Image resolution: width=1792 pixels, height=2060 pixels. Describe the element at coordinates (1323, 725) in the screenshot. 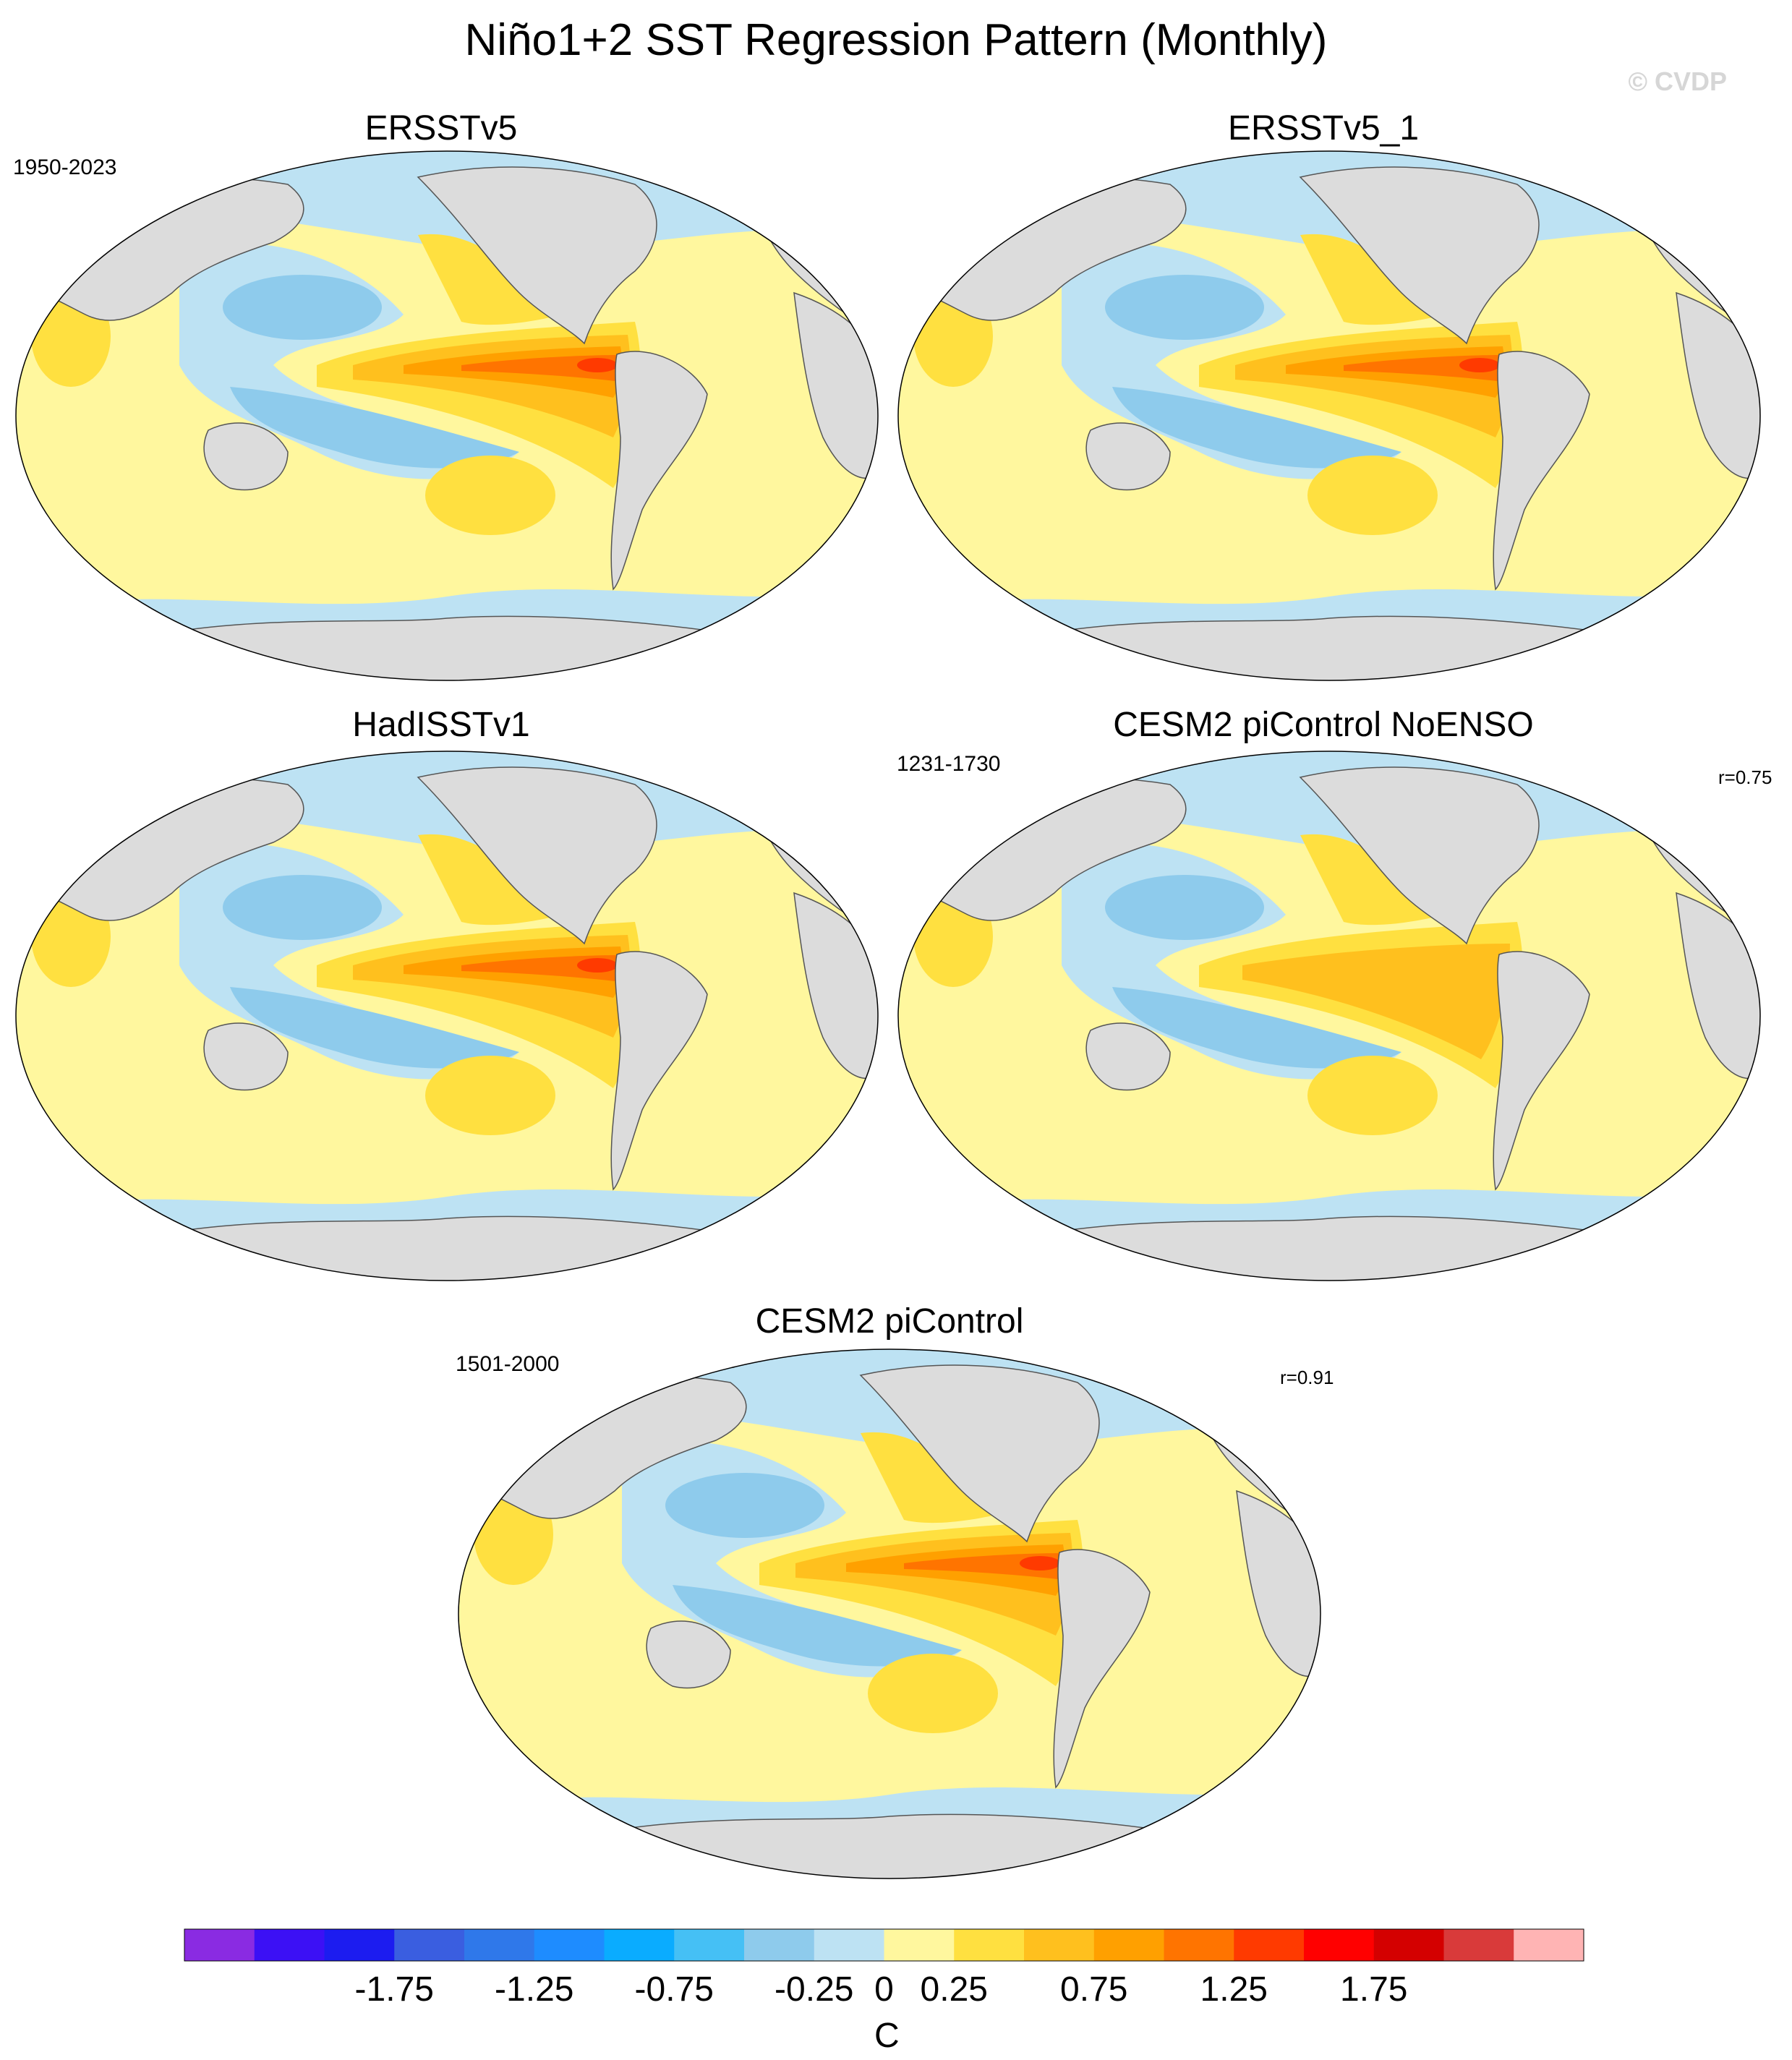

I see `panel-title-4: CESM2 piControl NoENSO` at that location.